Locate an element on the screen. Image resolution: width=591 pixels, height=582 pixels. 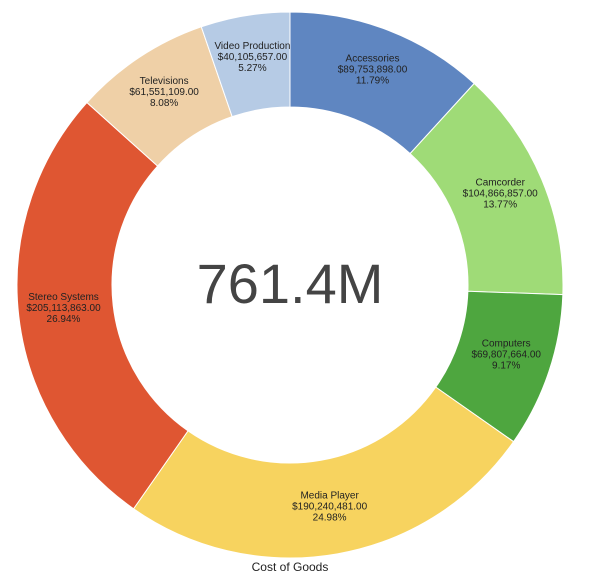
slice-label-percent: 5.27% is located at coordinates (252, 68).